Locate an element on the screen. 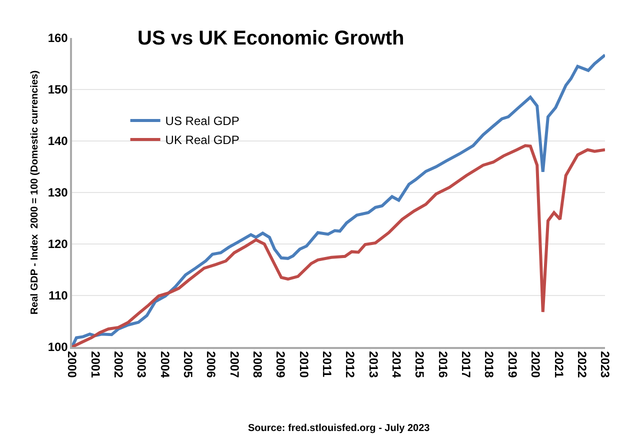  y-tick-label: 120 is located at coordinates (58, 244).